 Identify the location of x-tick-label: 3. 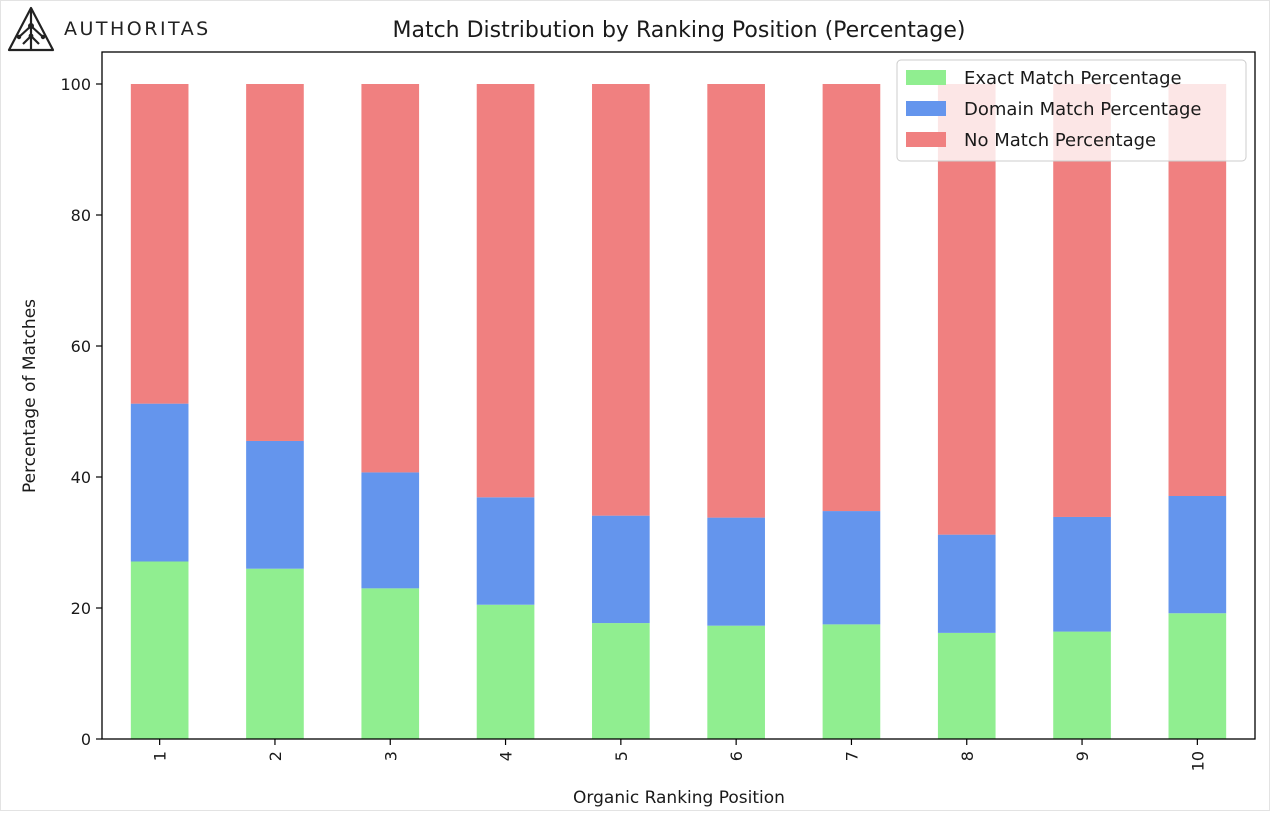
(390, 756).